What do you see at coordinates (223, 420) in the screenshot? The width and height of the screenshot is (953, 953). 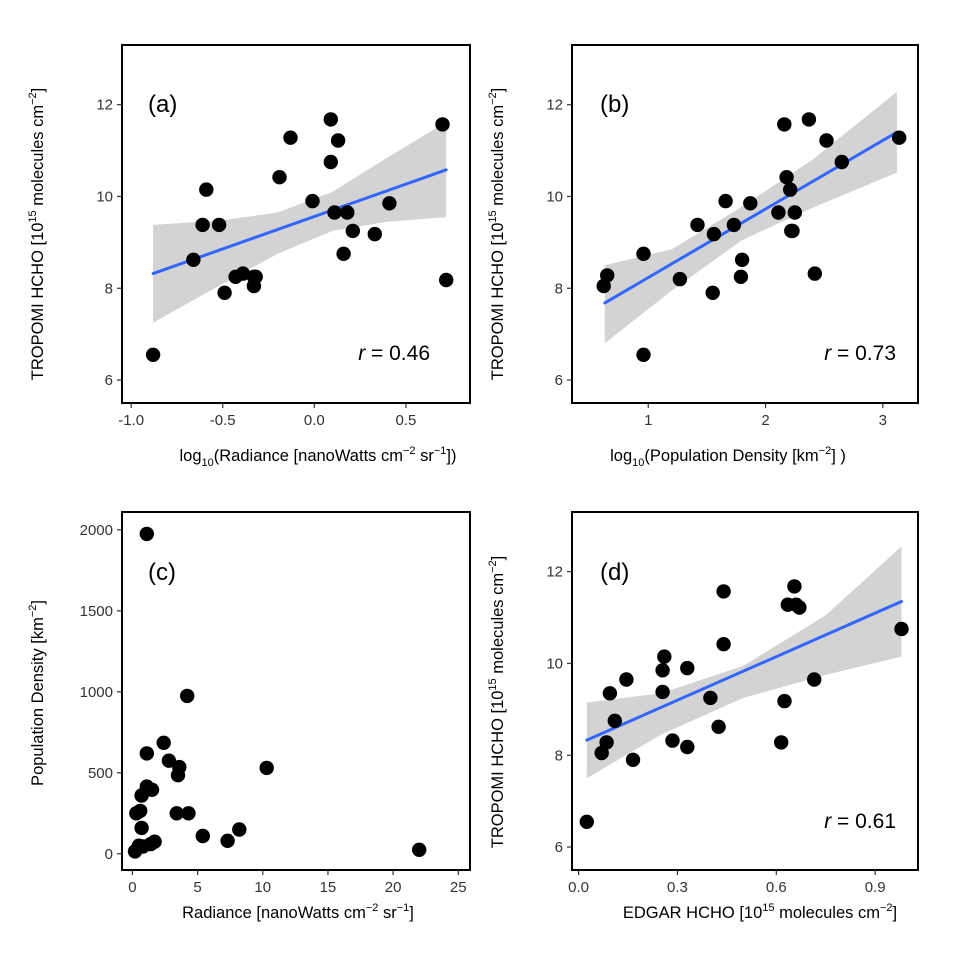 I see `x-tick-label: -0.5` at bounding box center [223, 420].